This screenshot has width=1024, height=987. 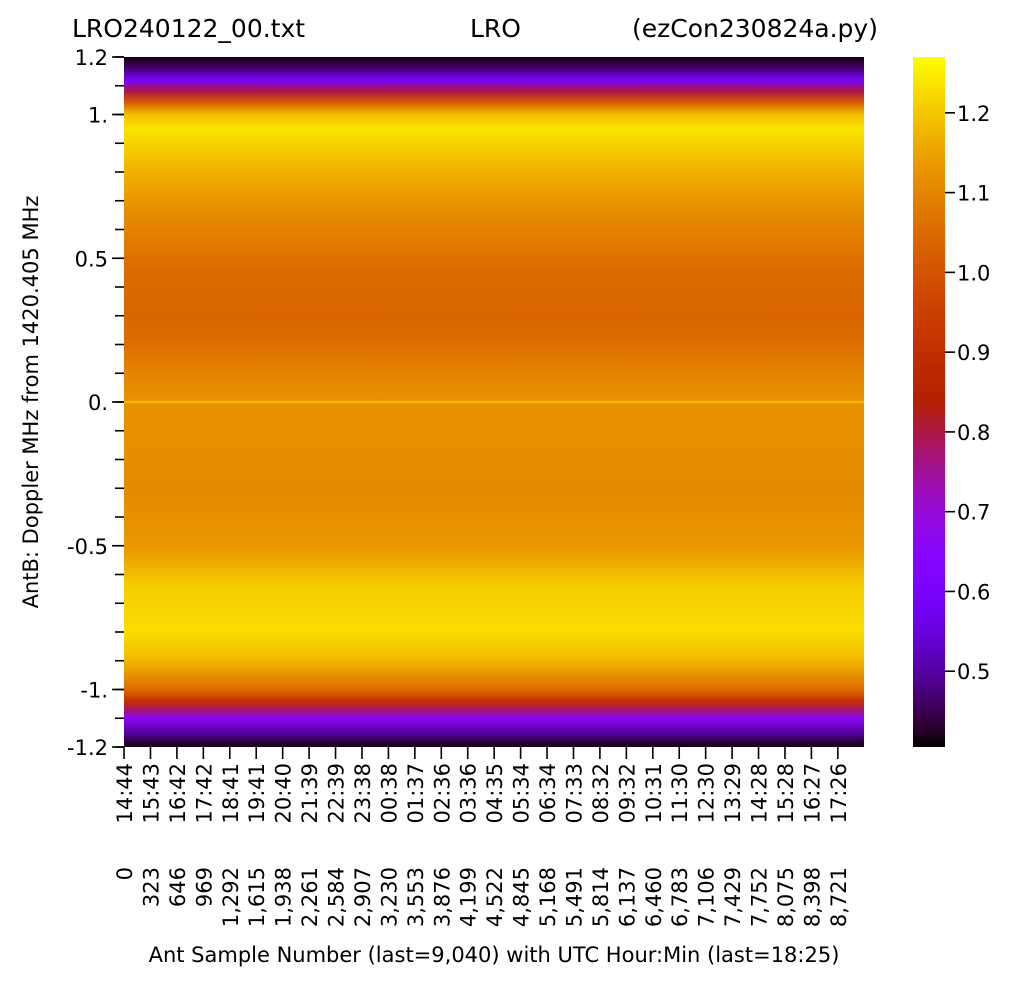 What do you see at coordinates (31, 402) in the screenshot?
I see `y-axis-label: AntB: Doppler MHz from 1420.405 MHz` at bounding box center [31, 402].